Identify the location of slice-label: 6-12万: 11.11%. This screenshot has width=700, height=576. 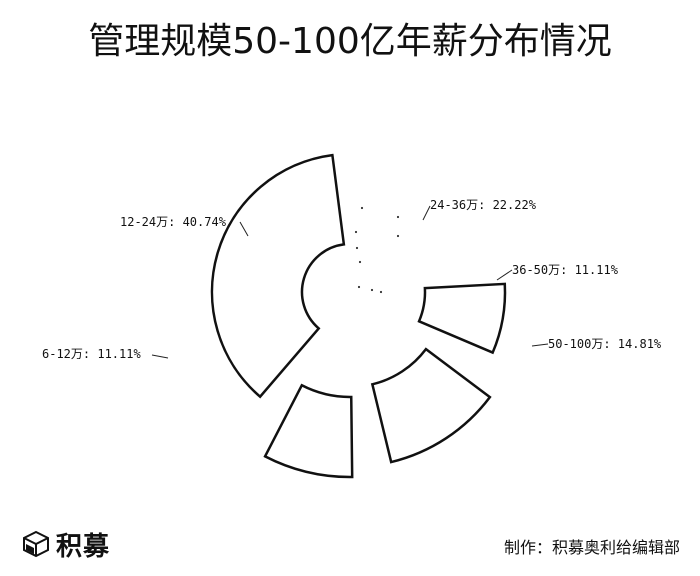
(91, 354).